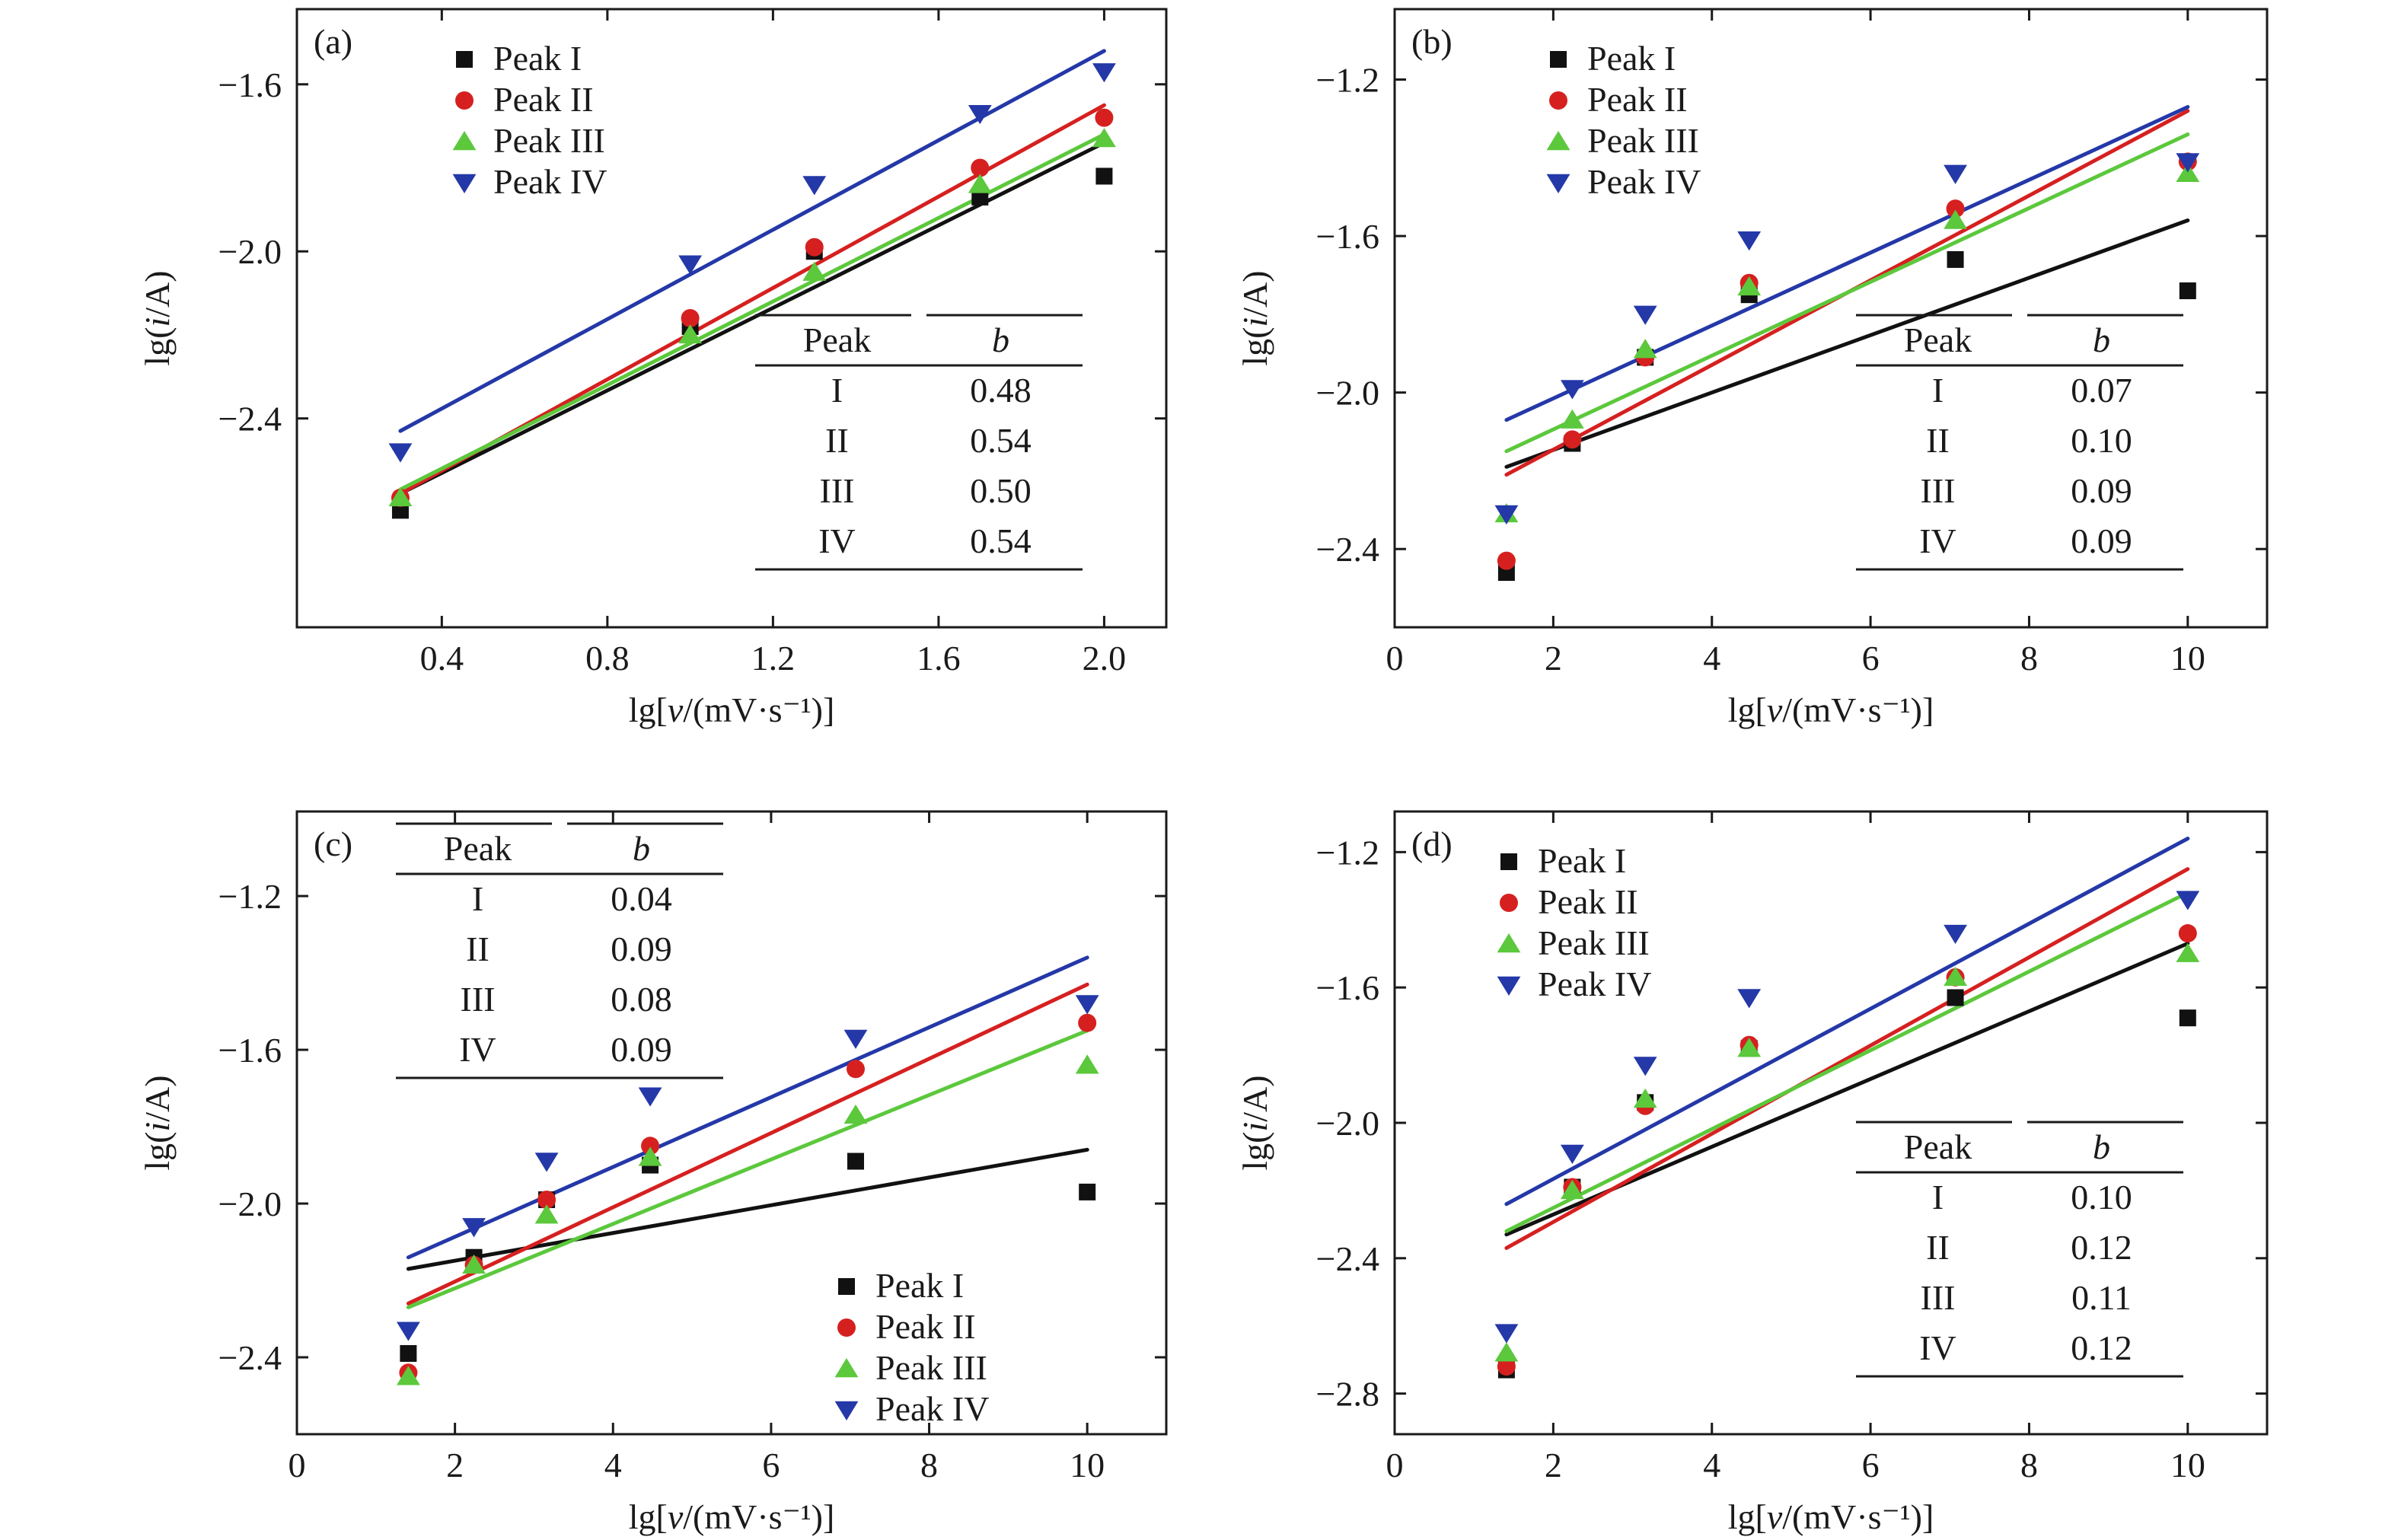 This screenshot has width=2398, height=1540. I want to click on table-cell-b: 0.07, so click(2102, 390).